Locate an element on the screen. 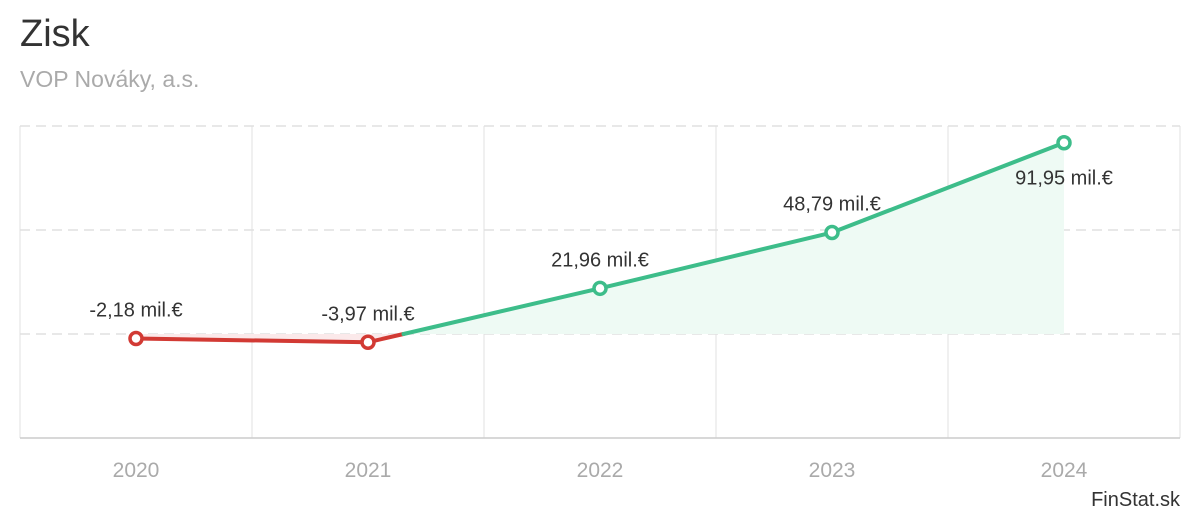  chart-title: Zisk is located at coordinates (55, 34).